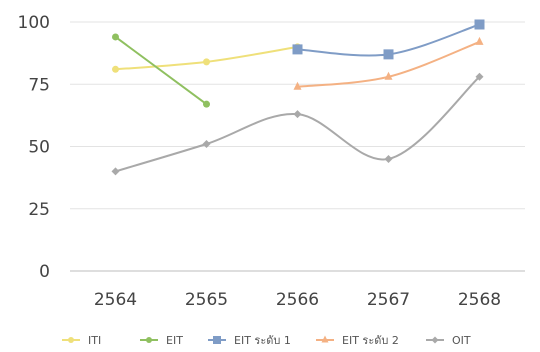  What do you see at coordinates (94, 340) in the screenshot?
I see `legend-label-1: ITI` at bounding box center [94, 340].